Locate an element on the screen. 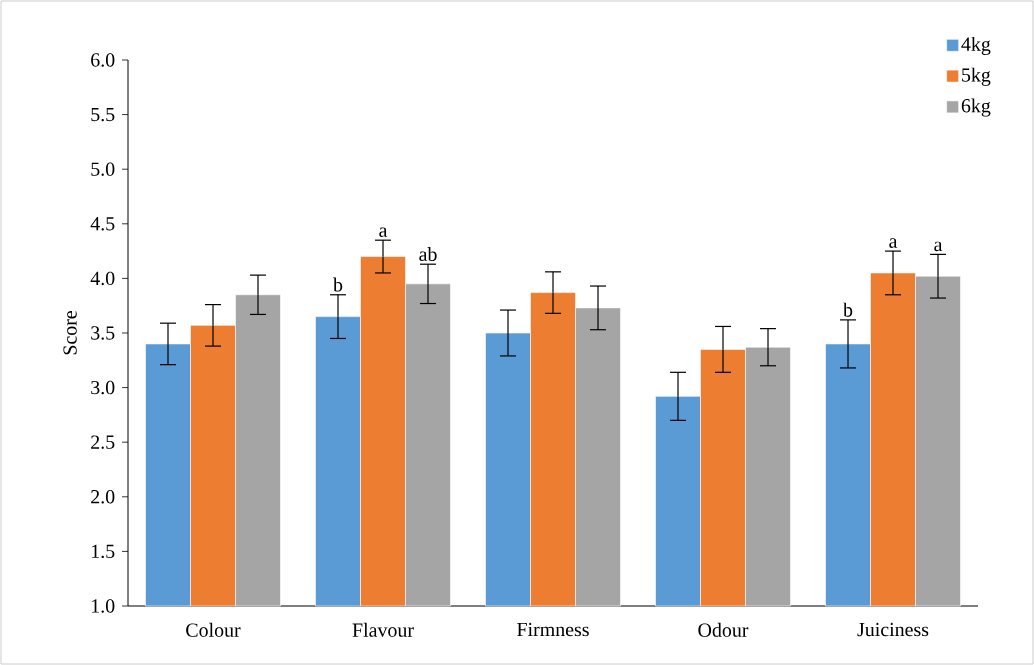 The image size is (1034, 665). y-tick-label: 4.5 is located at coordinates (102, 224).